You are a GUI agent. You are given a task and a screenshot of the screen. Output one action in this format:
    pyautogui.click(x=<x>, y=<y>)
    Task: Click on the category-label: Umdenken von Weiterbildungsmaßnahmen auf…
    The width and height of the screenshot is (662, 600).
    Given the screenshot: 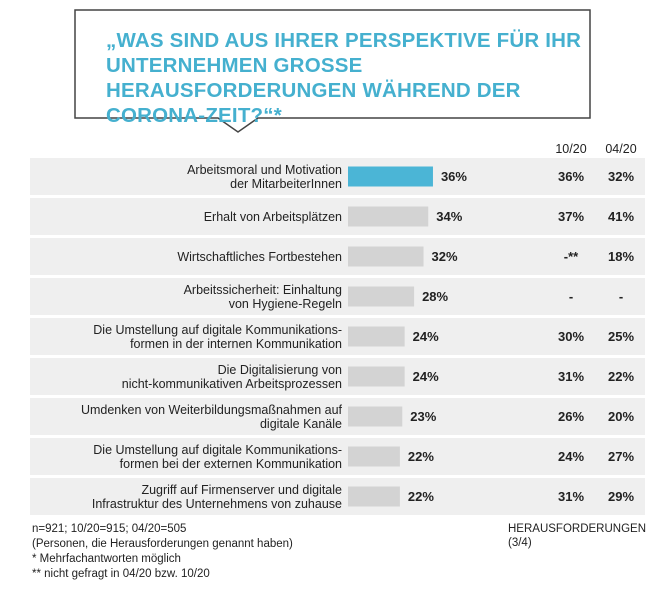 What is the action you would take?
    pyautogui.click(x=211, y=416)
    